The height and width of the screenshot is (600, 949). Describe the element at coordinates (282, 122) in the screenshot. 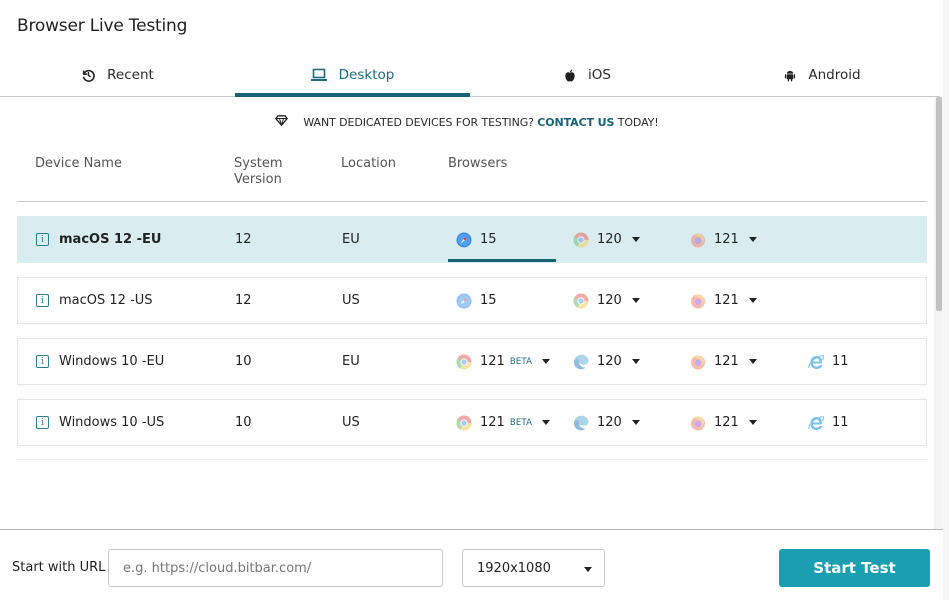

I see `diamond-icon` at that location.